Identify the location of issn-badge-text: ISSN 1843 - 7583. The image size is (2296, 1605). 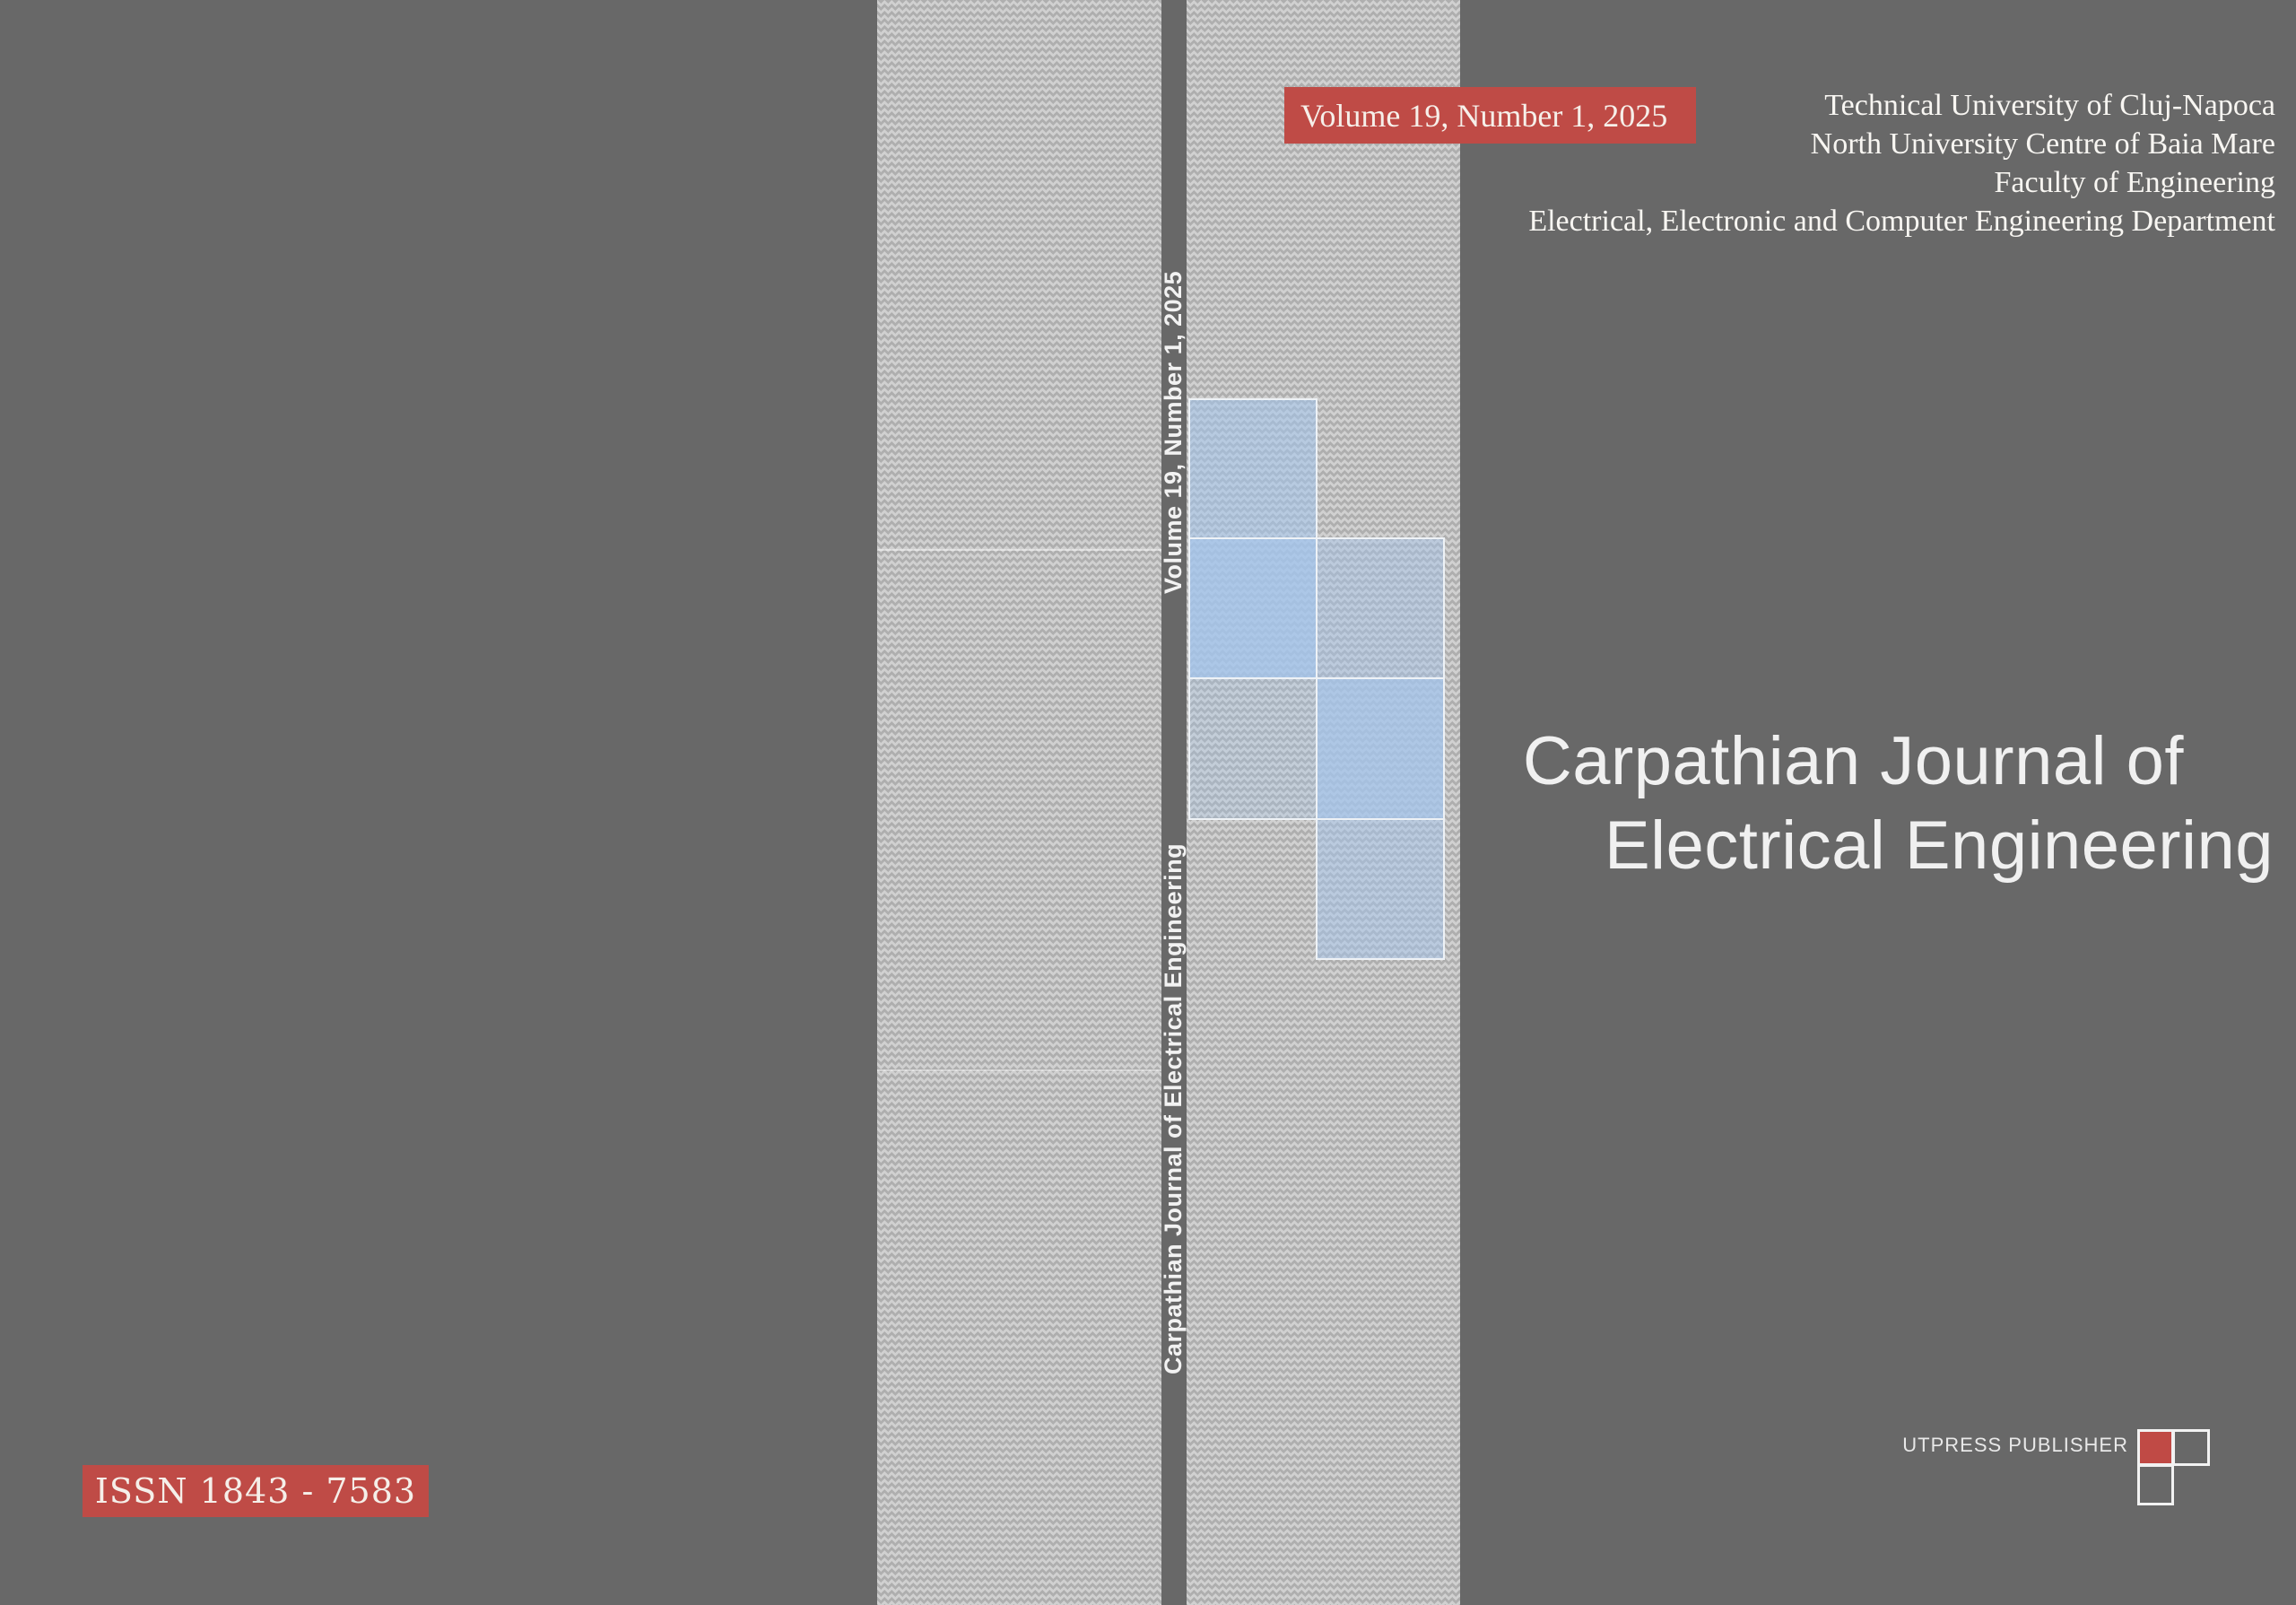
(255, 1491).